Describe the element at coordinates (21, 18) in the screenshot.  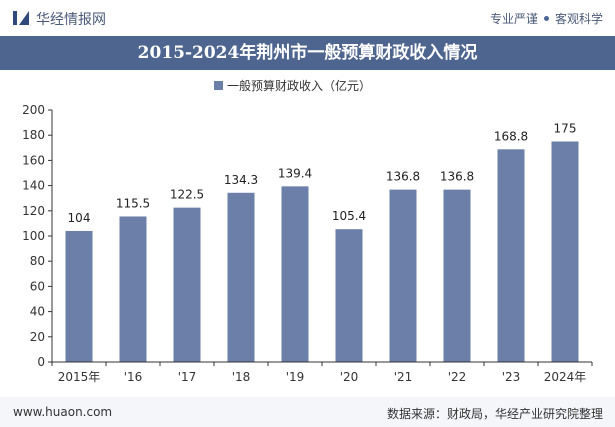
I see `logo-icon` at that location.